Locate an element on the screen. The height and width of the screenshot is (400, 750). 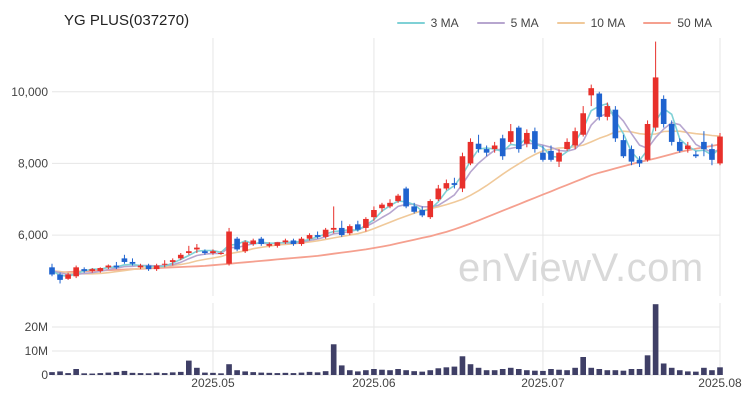
legend-item-50ma: 50 MA is located at coordinates (677, 23).